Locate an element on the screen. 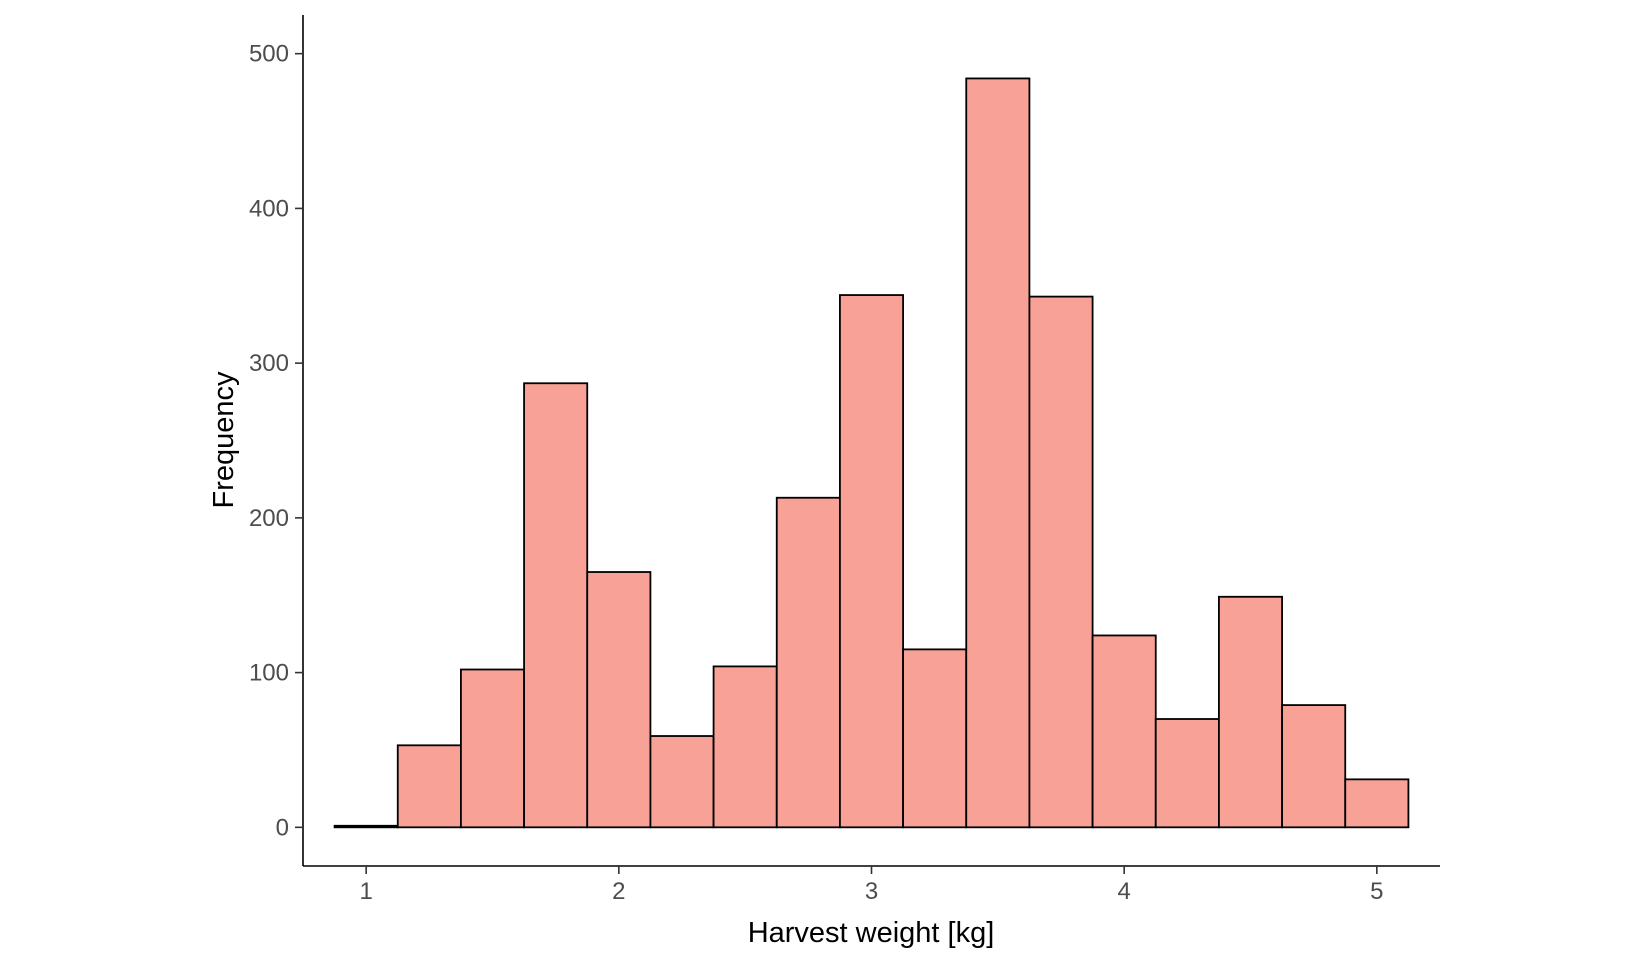 The width and height of the screenshot is (1632, 965). x-tick-label-1: 1 is located at coordinates (365, 891).